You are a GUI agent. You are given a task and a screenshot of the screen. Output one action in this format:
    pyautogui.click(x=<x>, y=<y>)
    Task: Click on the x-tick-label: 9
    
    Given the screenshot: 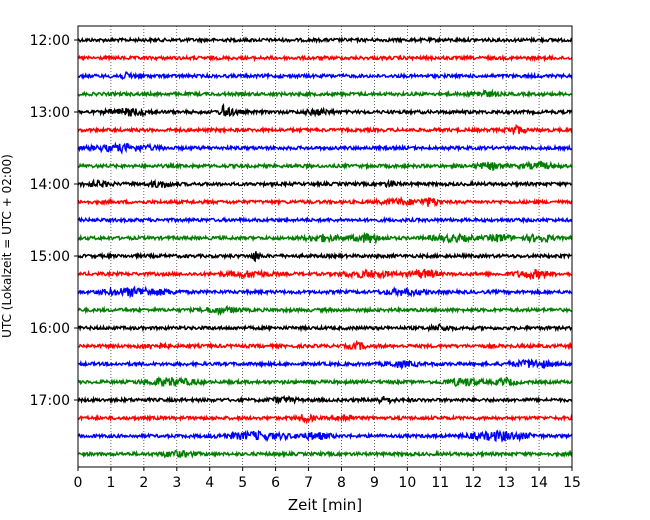 What is the action you would take?
    pyautogui.click(x=374, y=483)
    